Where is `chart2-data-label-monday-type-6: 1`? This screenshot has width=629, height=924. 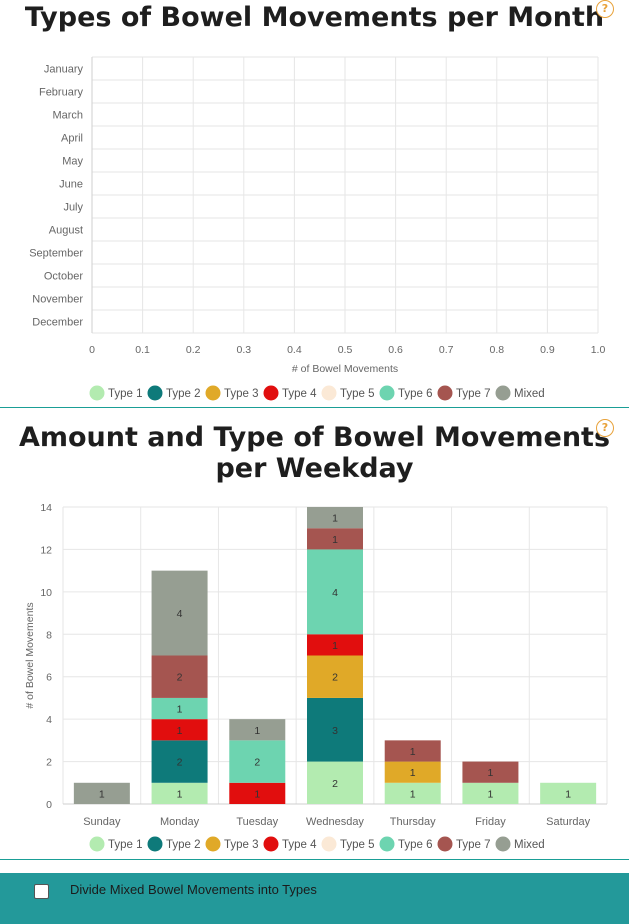
chart2-data-label-monday-type-6: 1 is located at coordinates (180, 710).